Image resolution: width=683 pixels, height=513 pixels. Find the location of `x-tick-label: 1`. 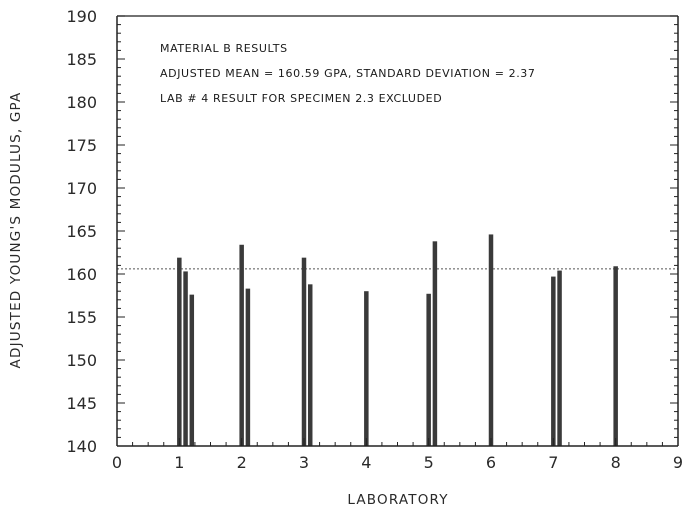

x-tick-label: 1 is located at coordinates (179, 462).